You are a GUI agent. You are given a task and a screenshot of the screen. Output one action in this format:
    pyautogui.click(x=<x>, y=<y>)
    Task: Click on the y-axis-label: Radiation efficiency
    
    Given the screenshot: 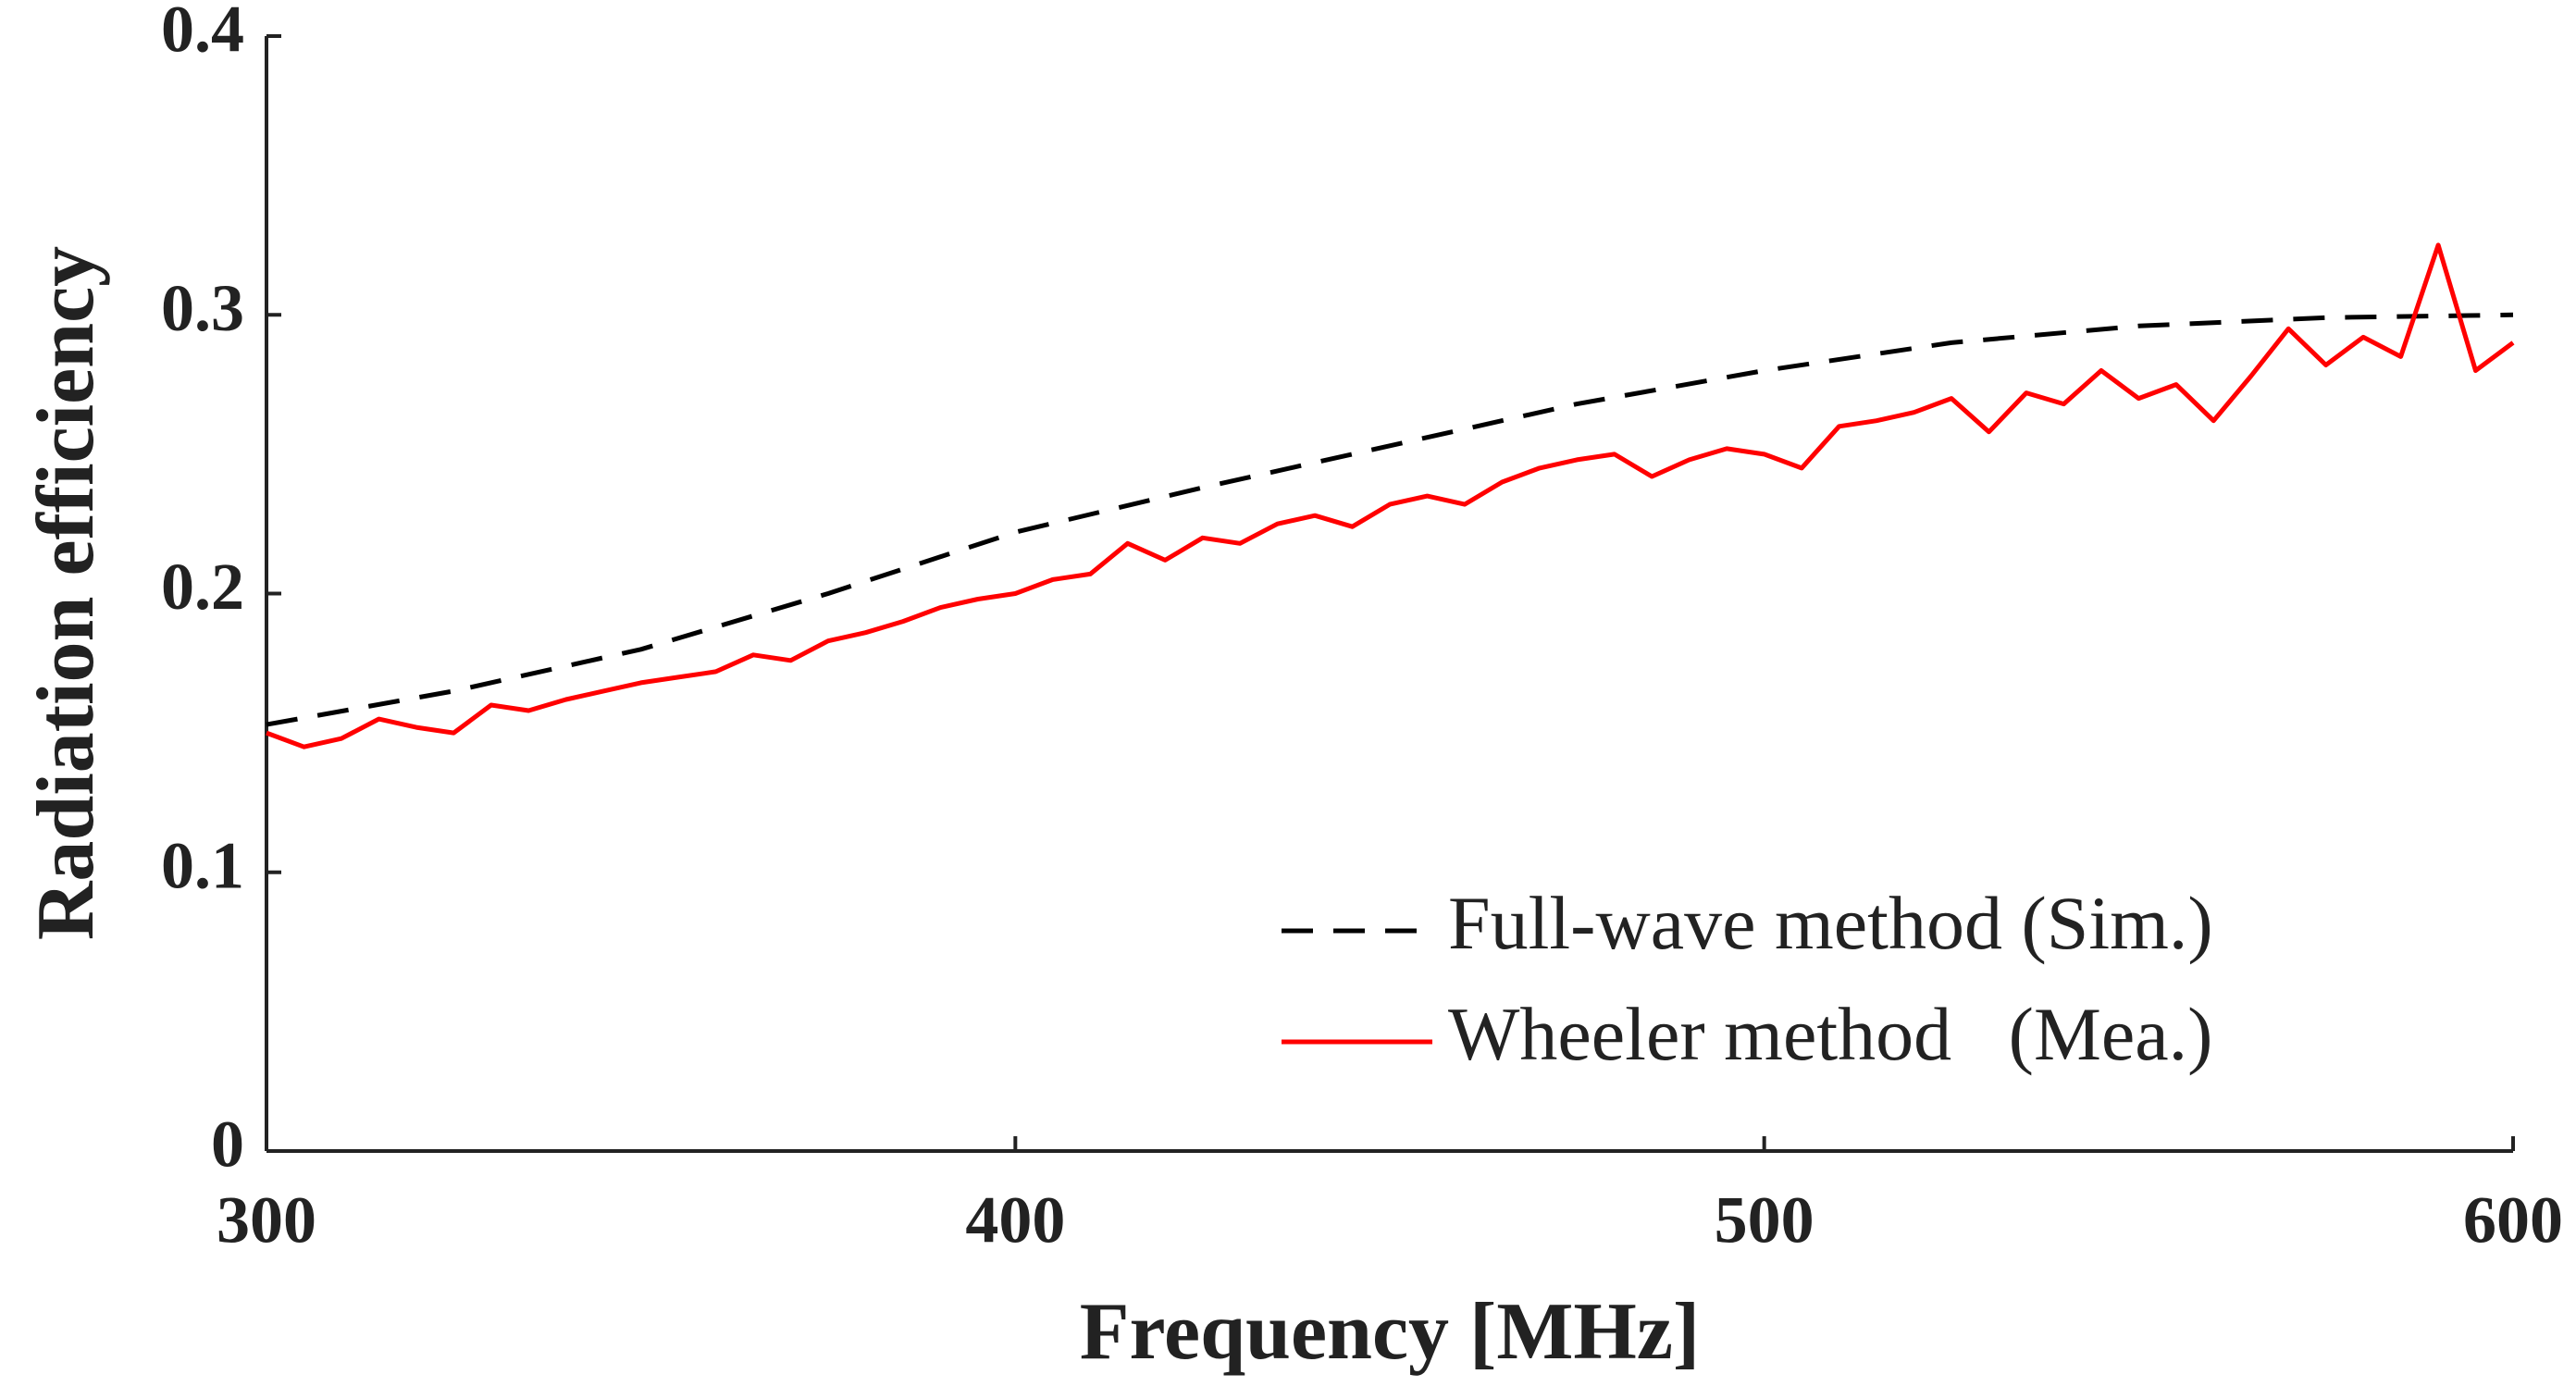 What is the action you would take?
    pyautogui.click(x=66, y=593)
    